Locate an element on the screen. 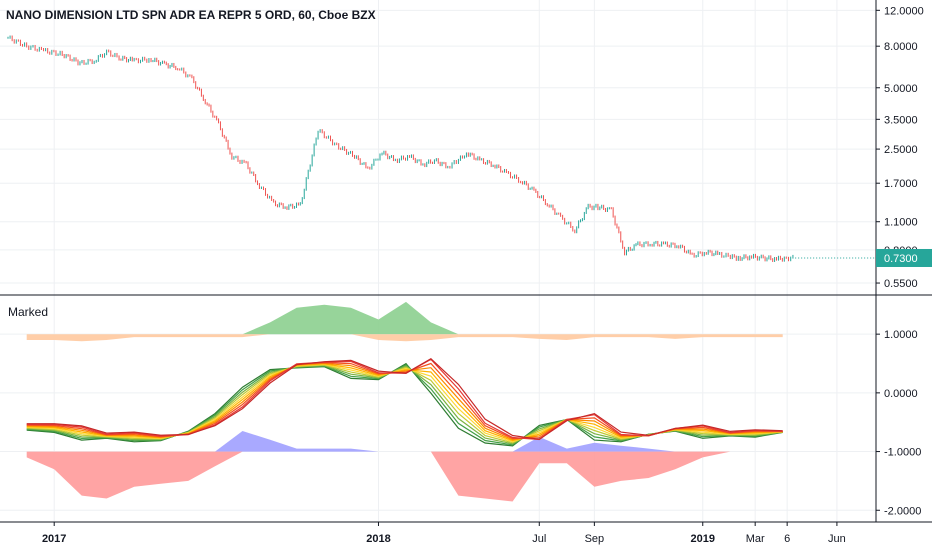 Image resolution: width=932 pixels, height=555 pixels. ribbon-line is located at coordinates (404, 398).